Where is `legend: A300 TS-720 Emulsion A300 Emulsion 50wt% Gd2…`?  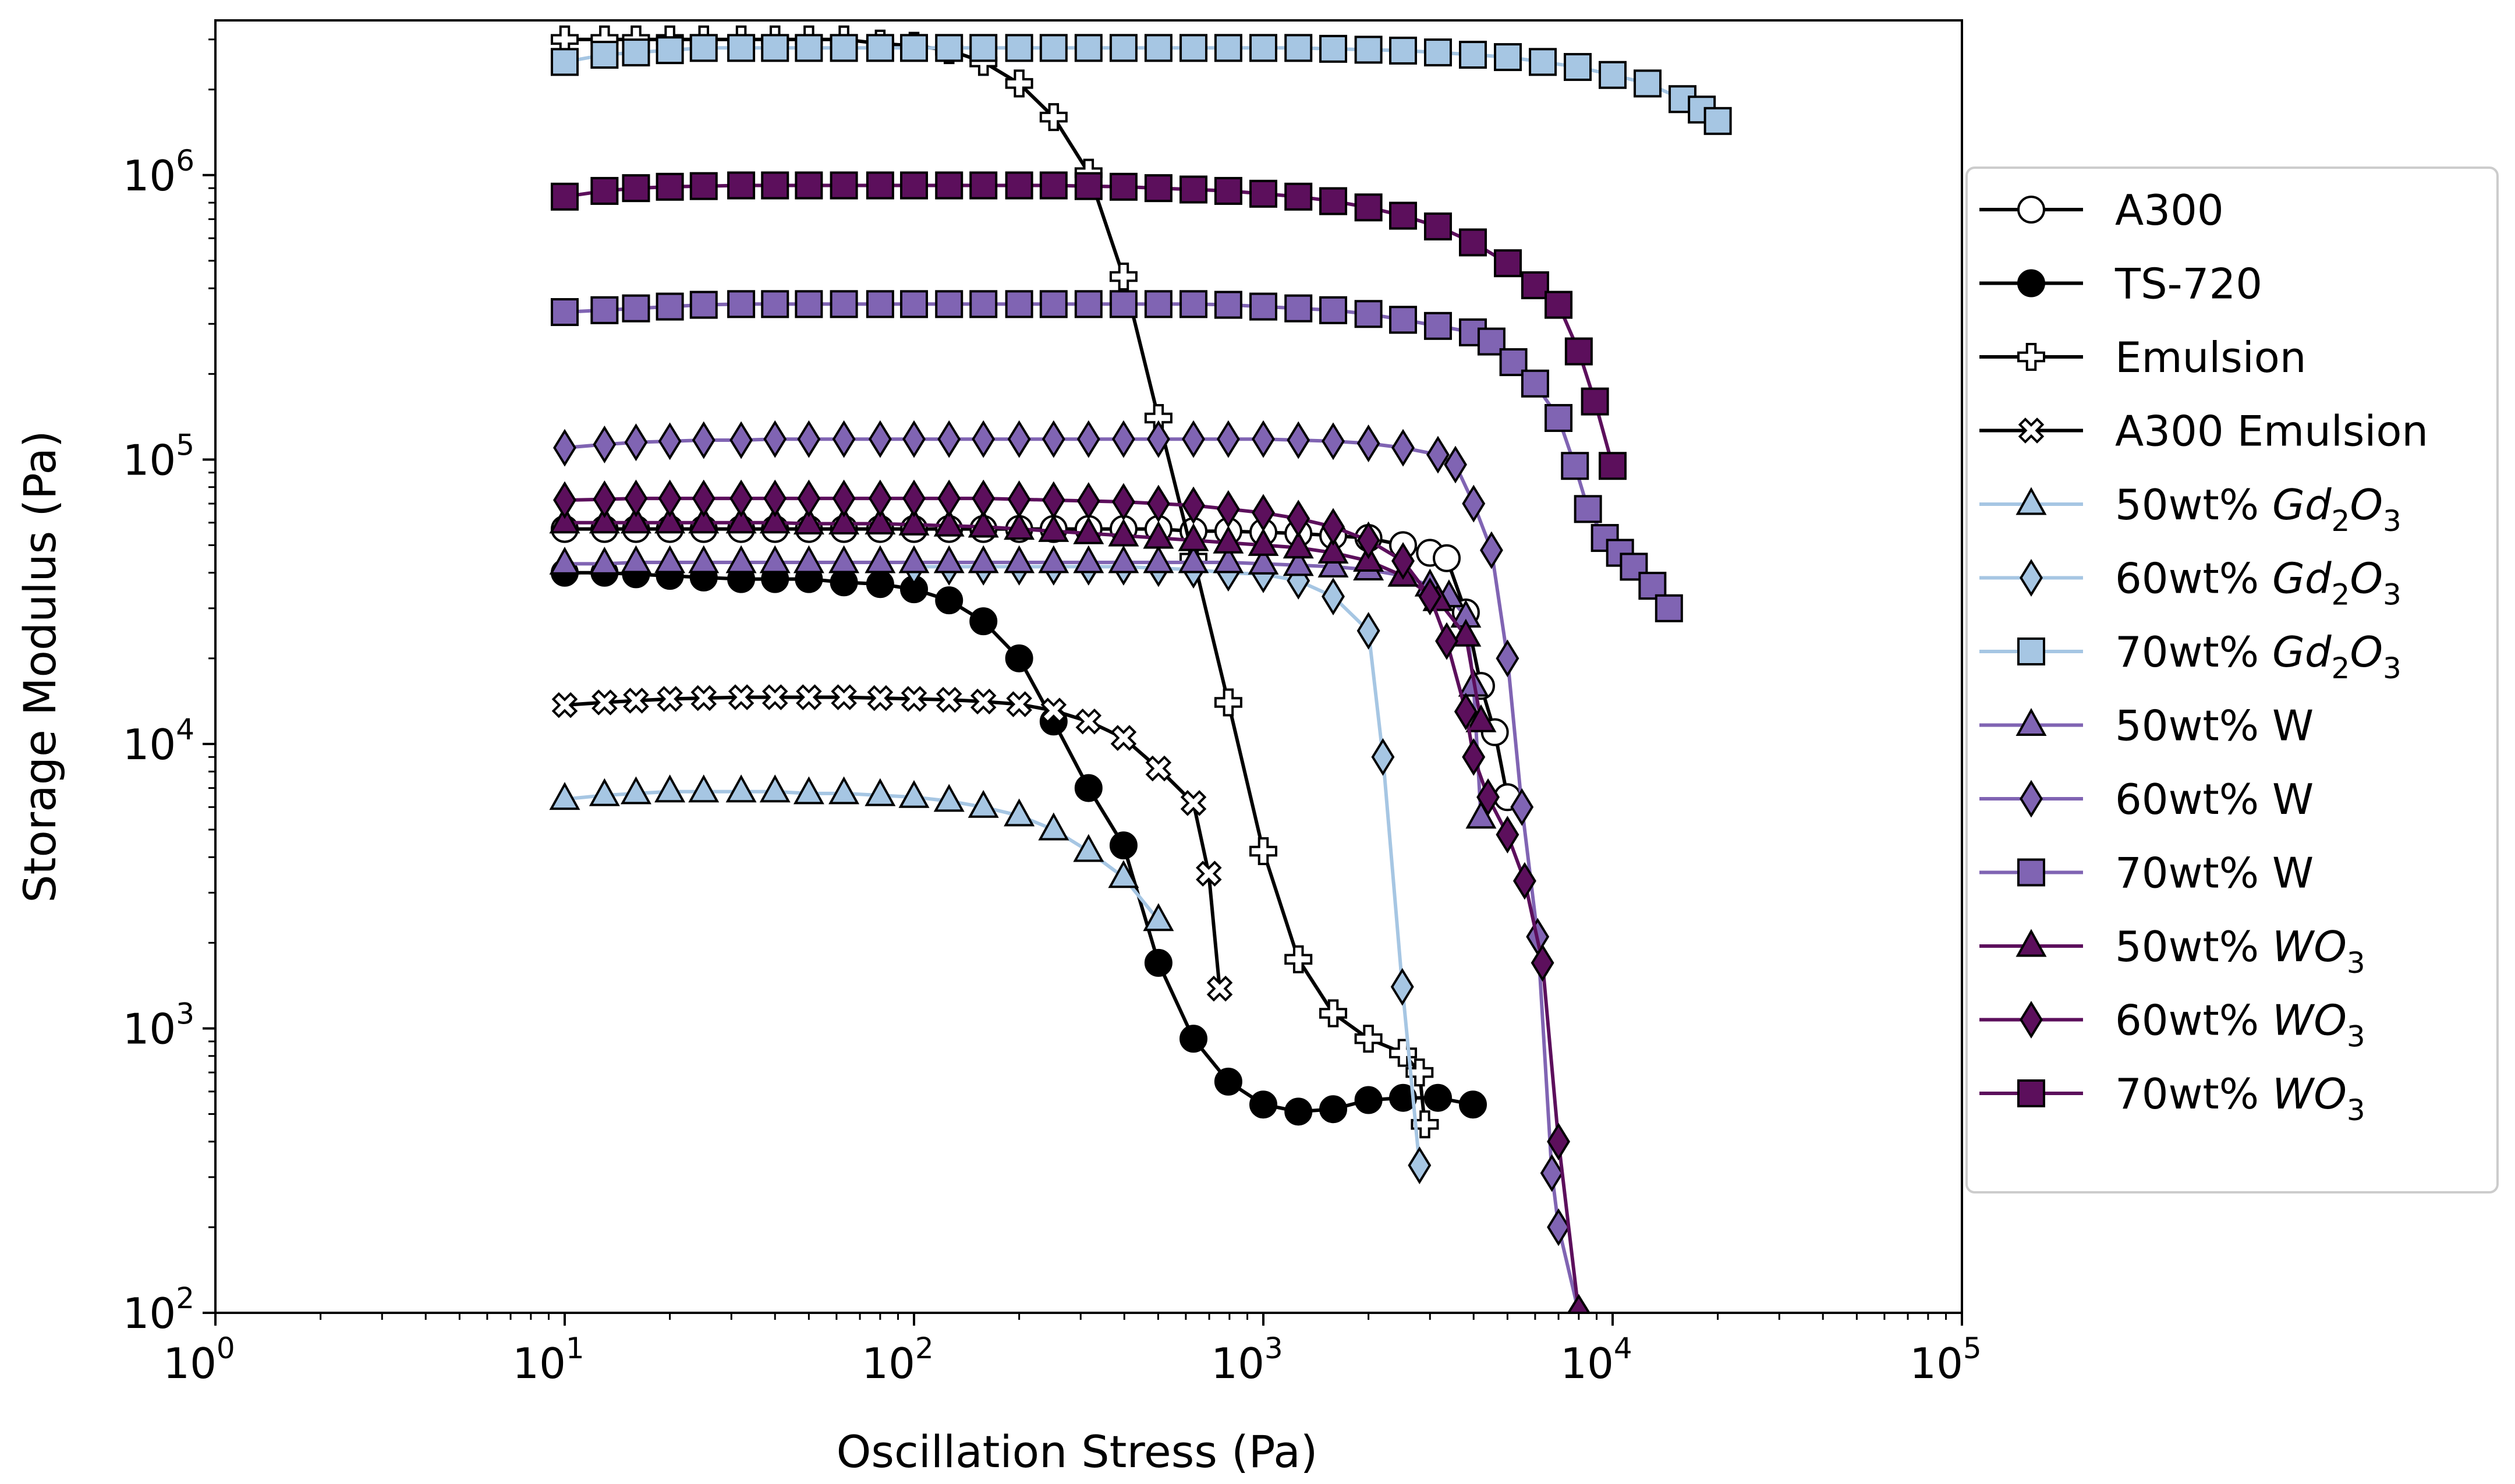 legend: A300 TS-720 Emulsion A300 Emulsion 50wt% Gd2… is located at coordinates (2232, 680).